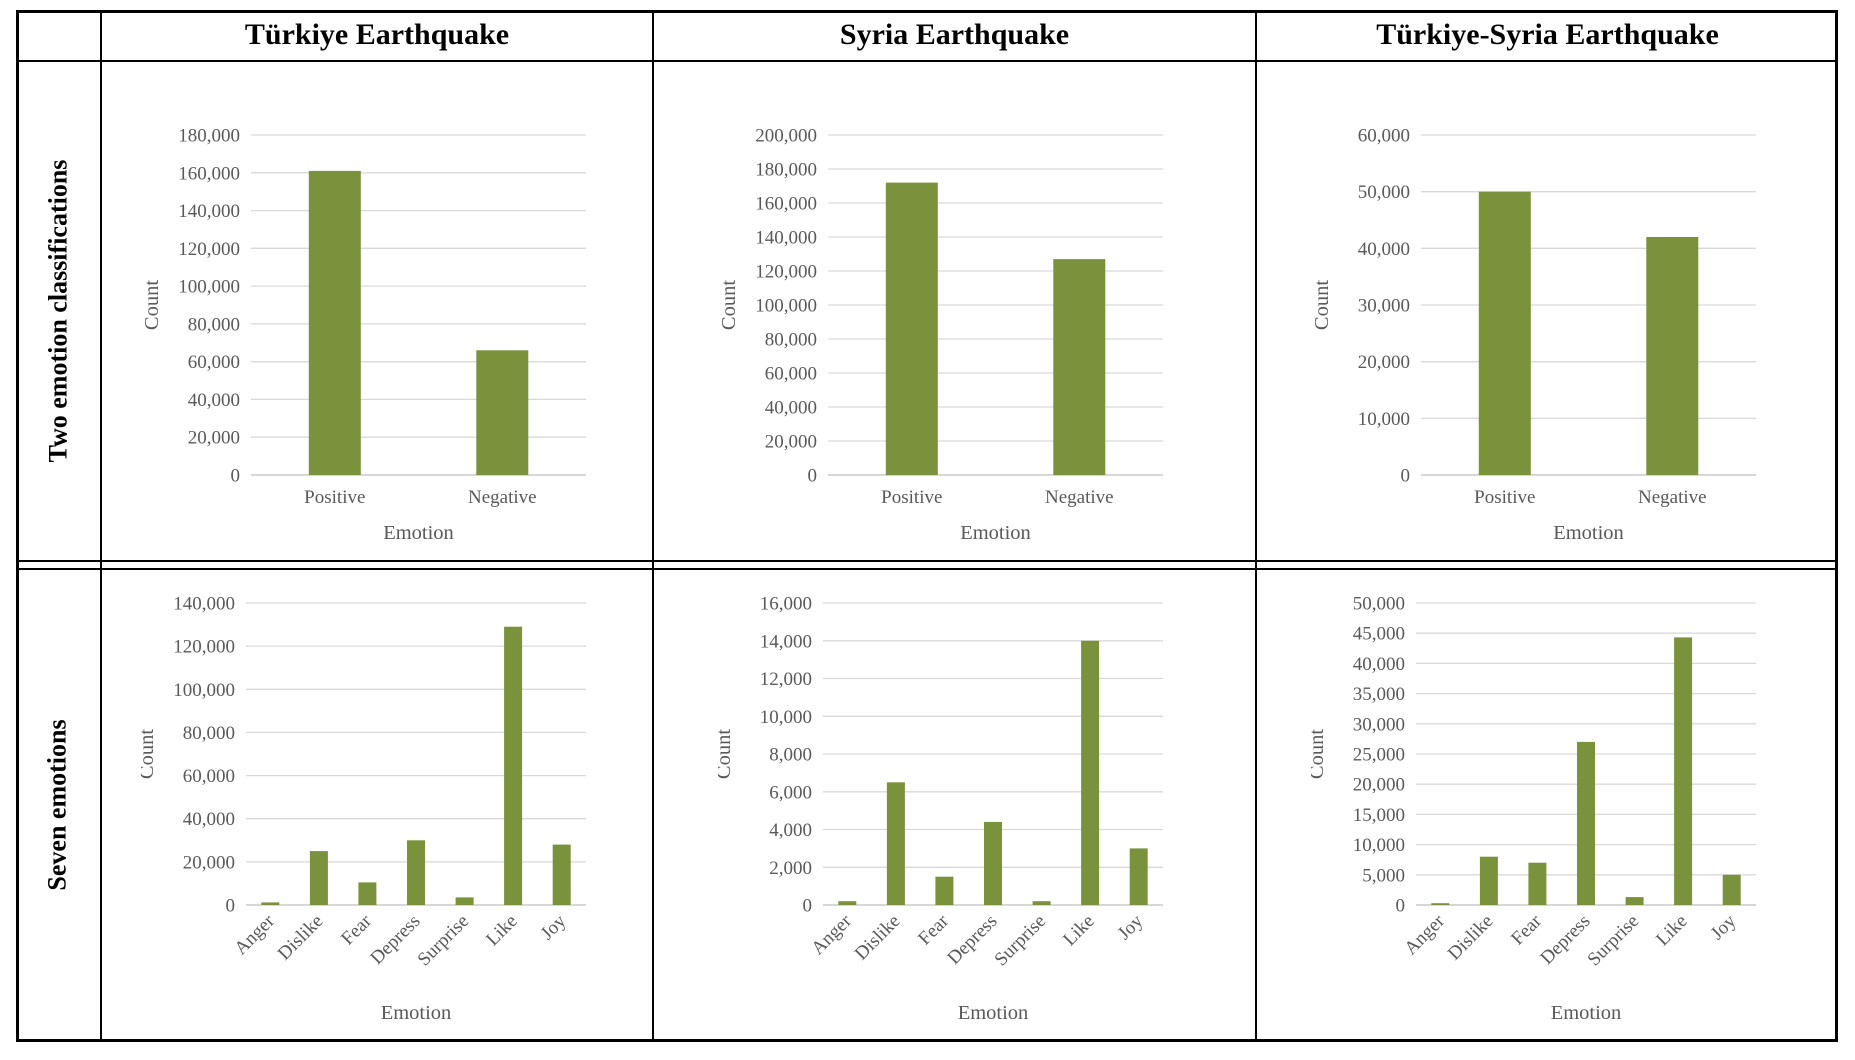  Describe the element at coordinates (1379, 754) in the screenshot. I see `y-tick-label: 25,000` at that location.